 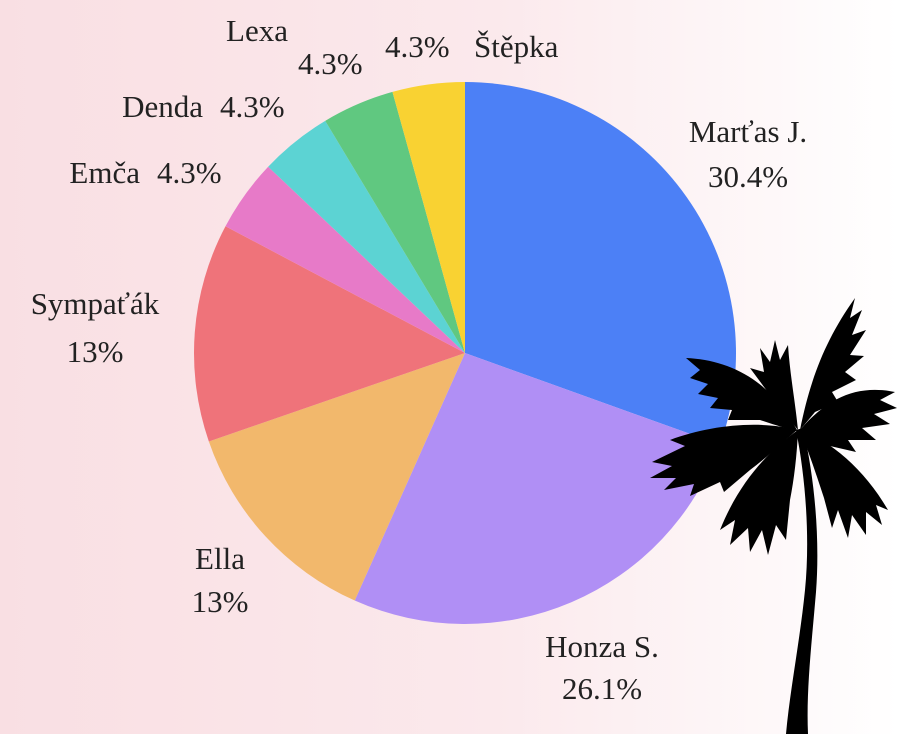 I want to click on slice-value: 30.4%, so click(x=748, y=176).